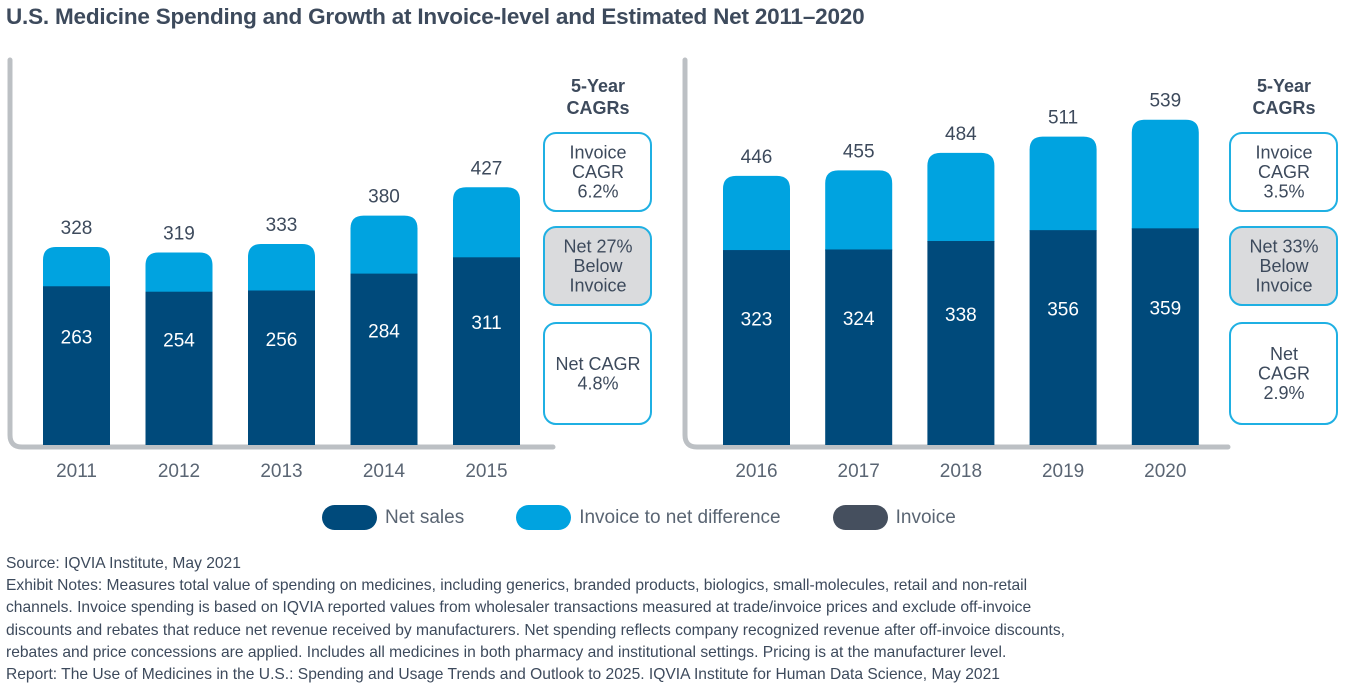  I want to click on invoice-total-label: 455, so click(859, 151).